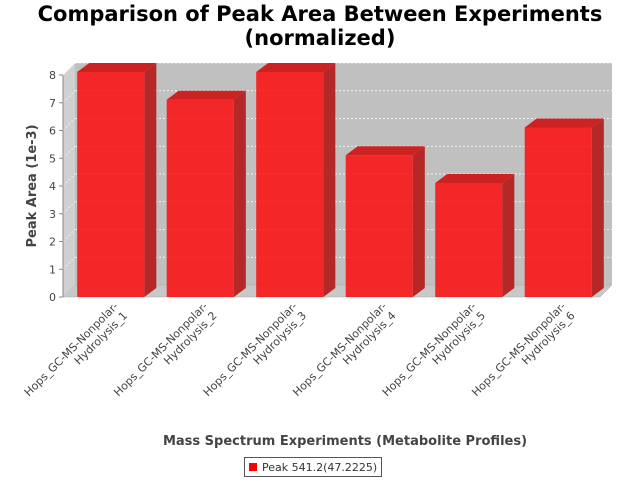 Image resolution: width=640 pixels, height=480 pixels. I want to click on y-tick-label: 0, so click(52, 297).